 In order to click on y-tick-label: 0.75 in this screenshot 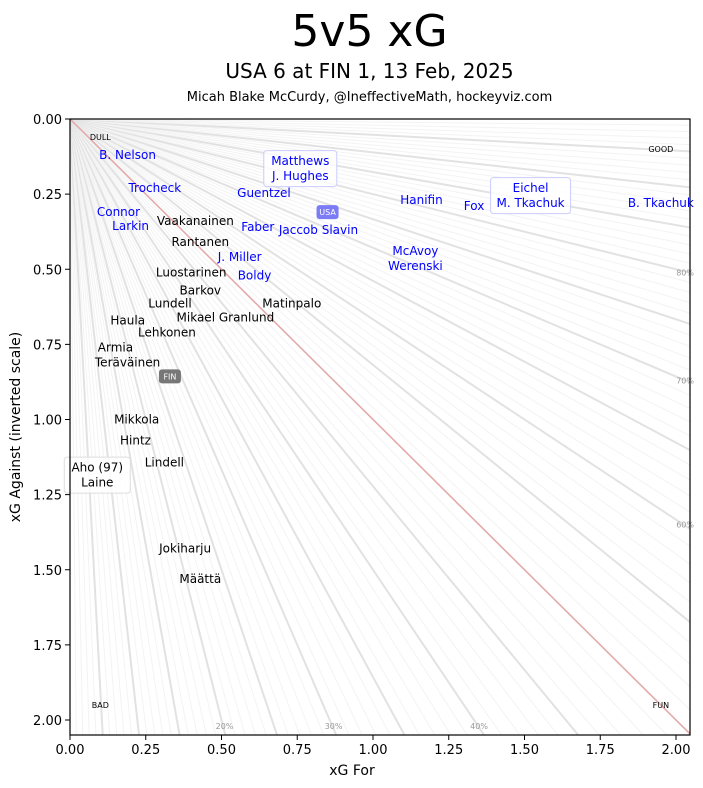, I will do `click(47, 345)`.